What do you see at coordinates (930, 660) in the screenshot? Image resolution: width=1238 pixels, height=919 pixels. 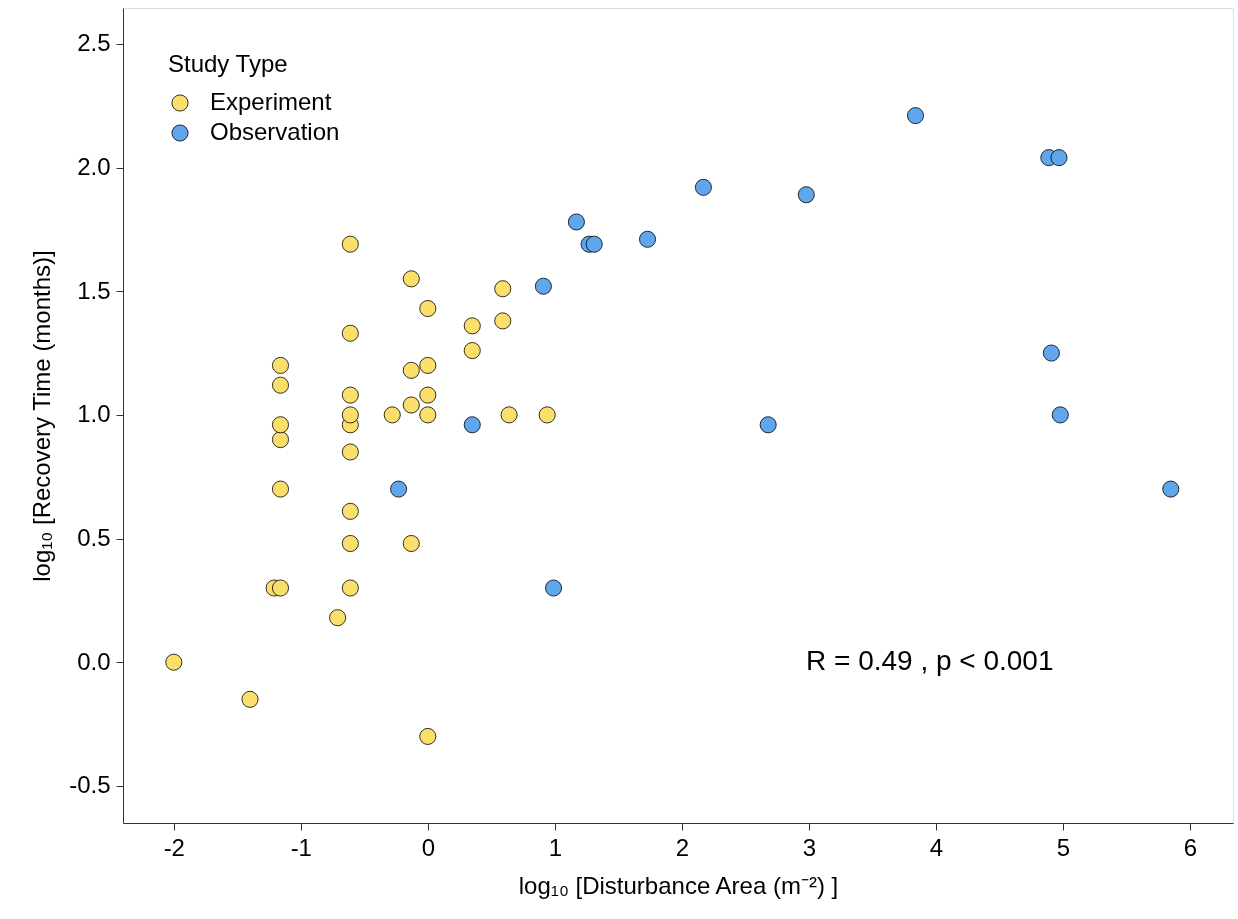 I see `annotation: R = 0.49 , p < 0.001` at bounding box center [930, 660].